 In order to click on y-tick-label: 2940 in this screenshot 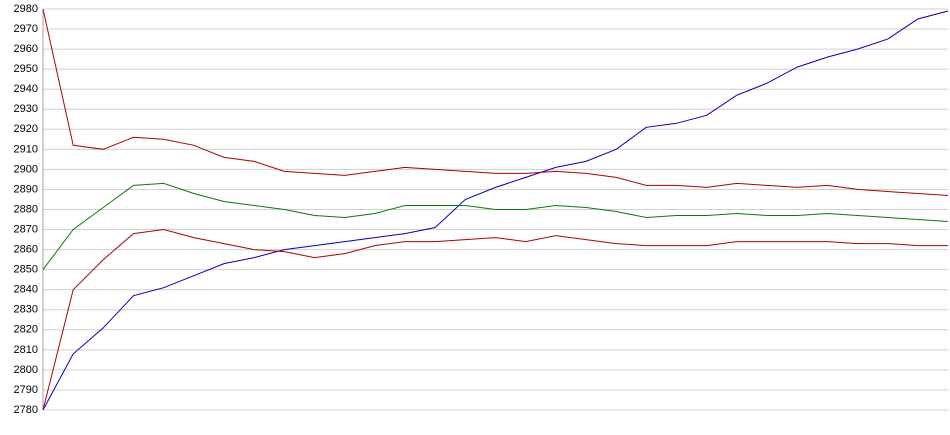, I will do `click(26, 89)`.